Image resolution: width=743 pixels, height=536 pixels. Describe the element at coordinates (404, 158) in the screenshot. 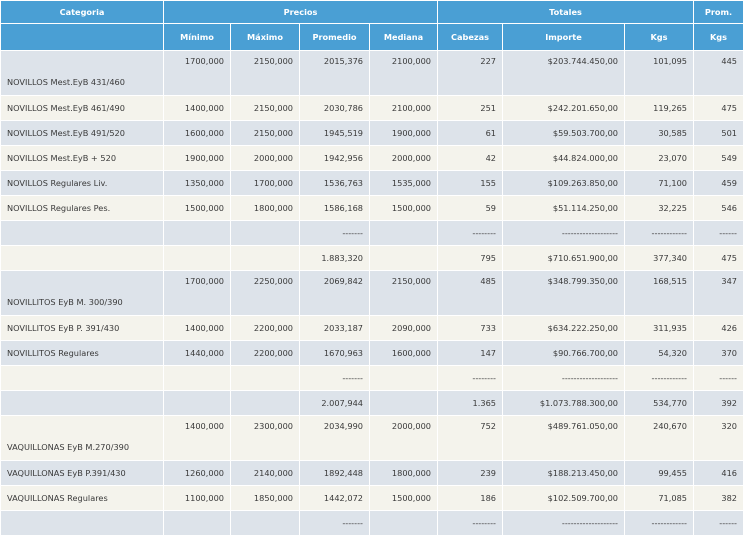

I see `cell-mediana: 2000,000` at that location.